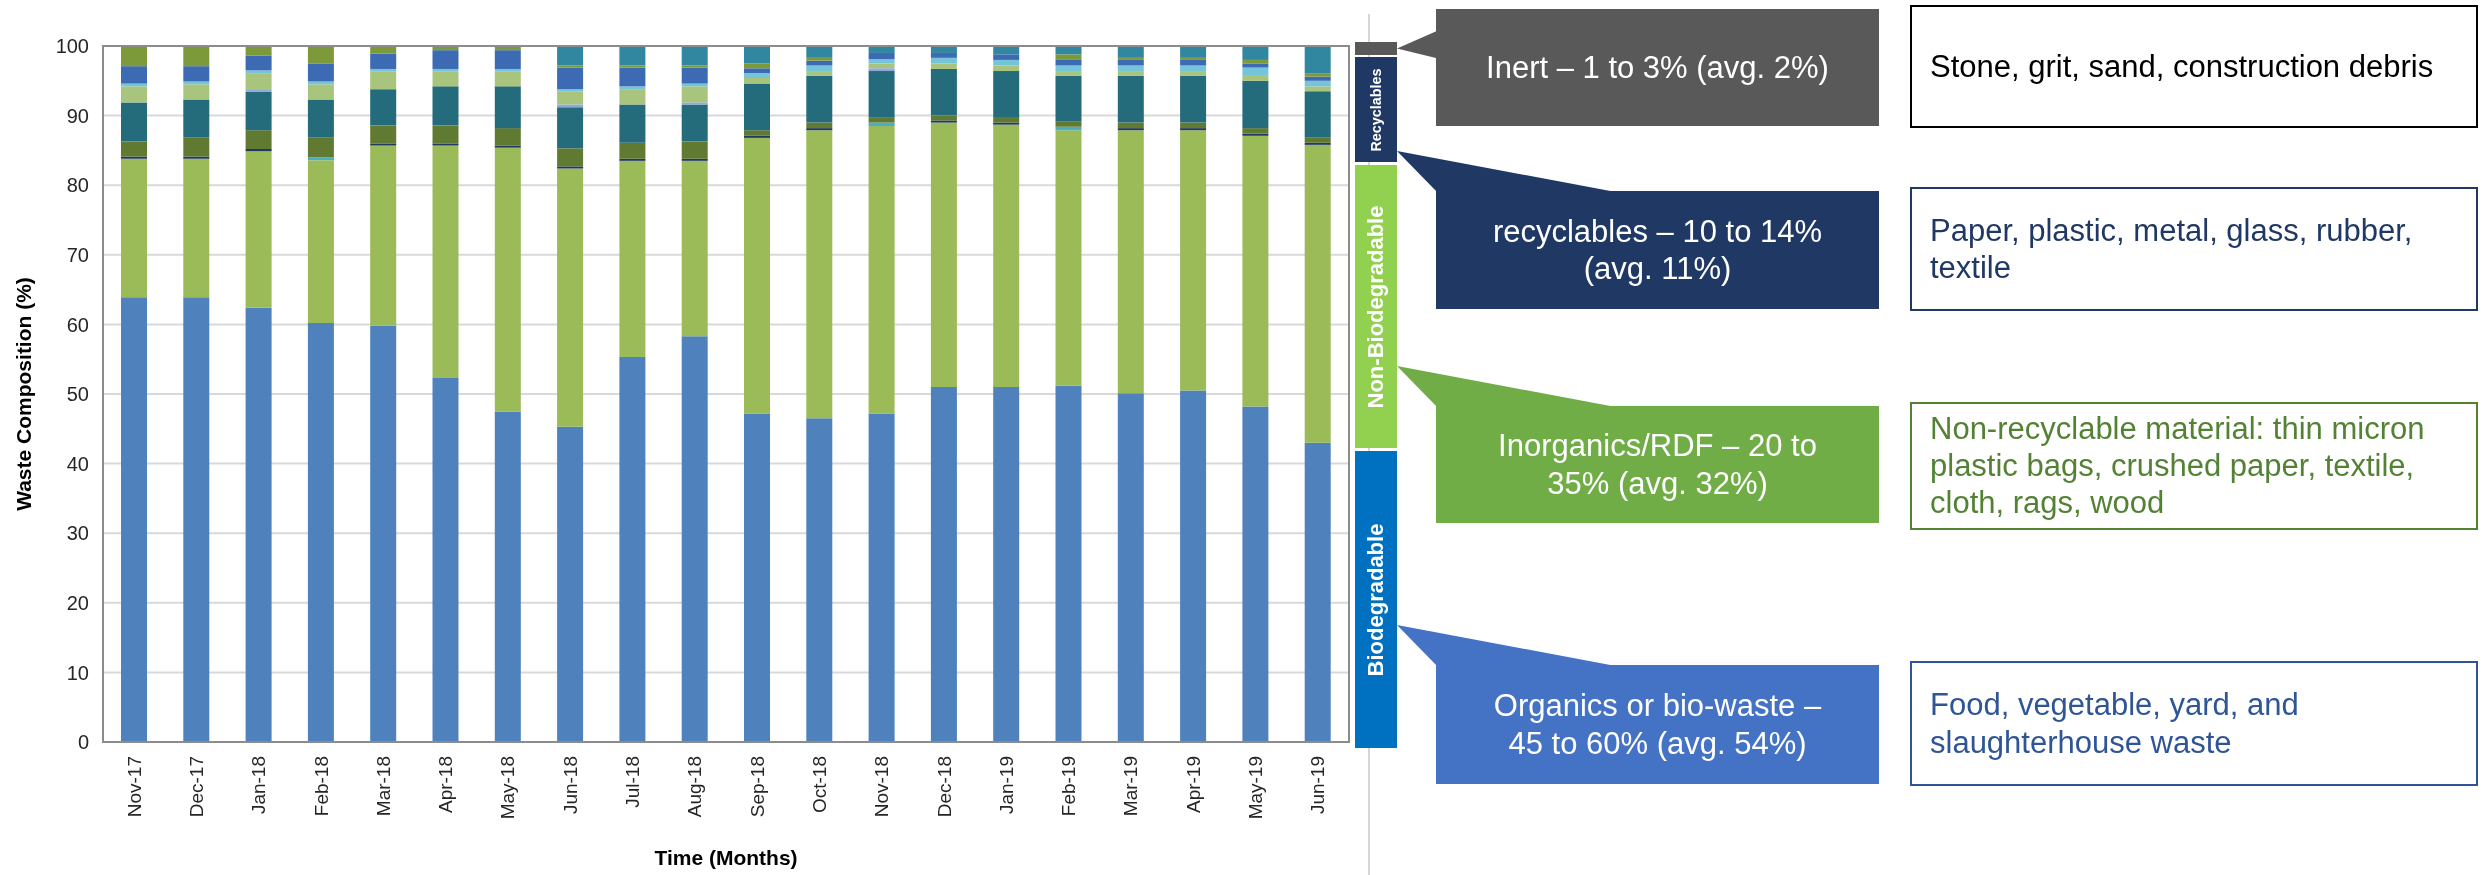  What do you see at coordinates (2194, 66) in the screenshot?
I see `description-box: Stone, grit, sand, construction debris` at bounding box center [2194, 66].